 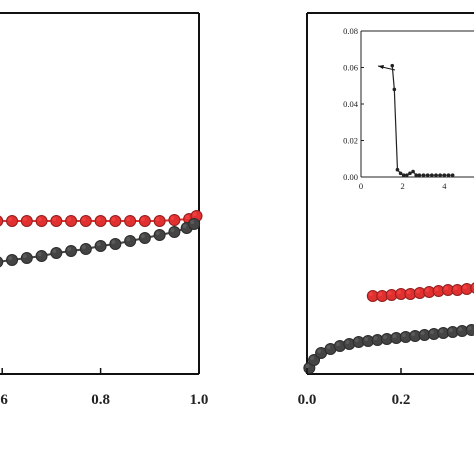 I want to click on panel-b-x-ticks: 0.0 0.2, so click(x=354, y=388).